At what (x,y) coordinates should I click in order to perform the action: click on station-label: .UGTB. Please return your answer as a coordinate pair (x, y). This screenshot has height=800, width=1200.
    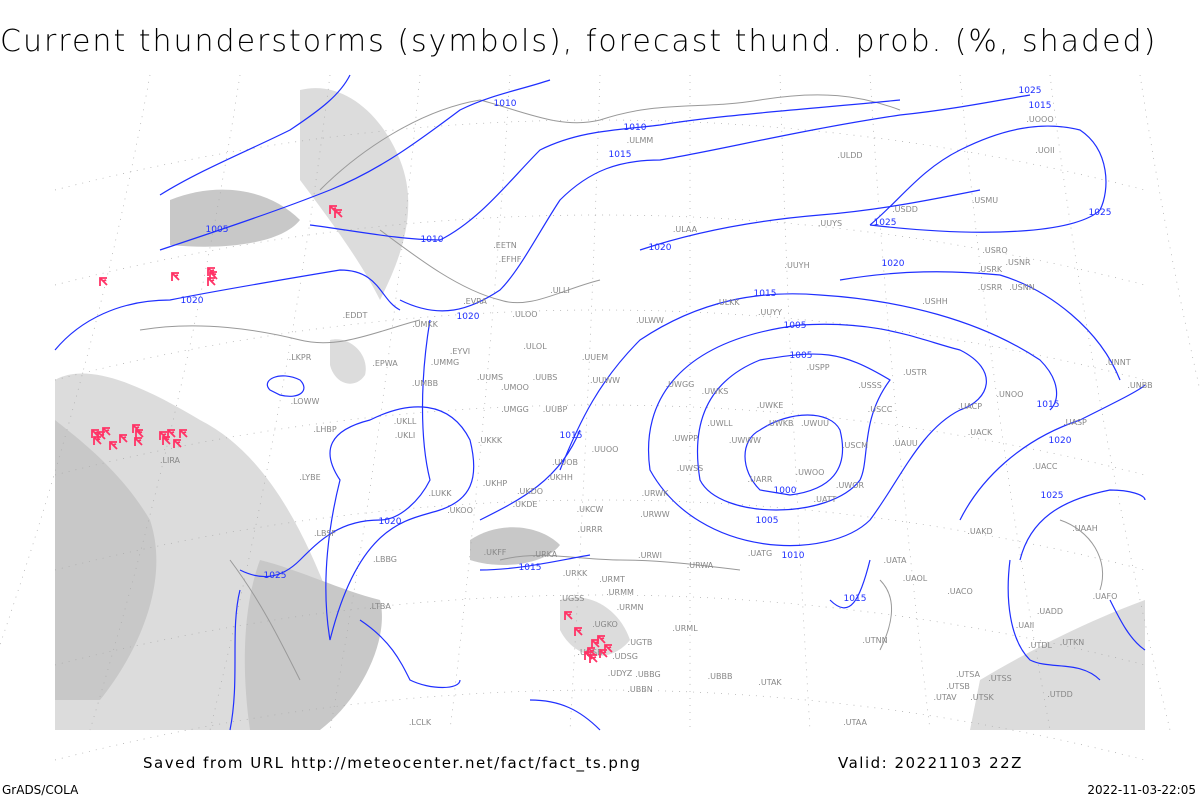
    Looking at the image, I should click on (640, 642).